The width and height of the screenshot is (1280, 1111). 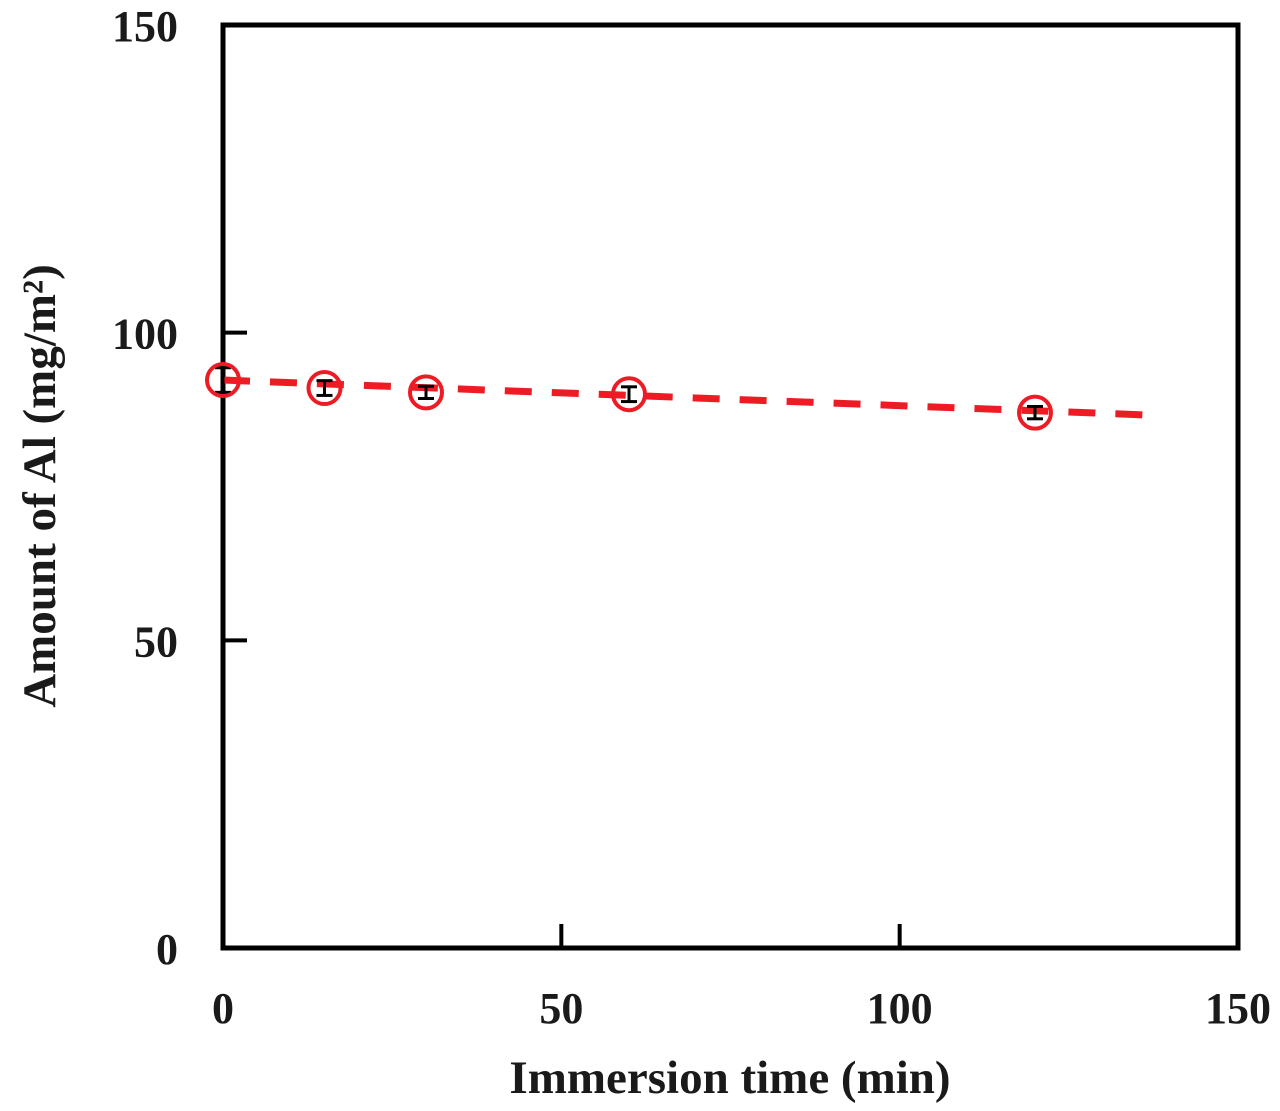 I want to click on y-axis-title: Amount of Al (mg/m²), so click(x=40, y=486).